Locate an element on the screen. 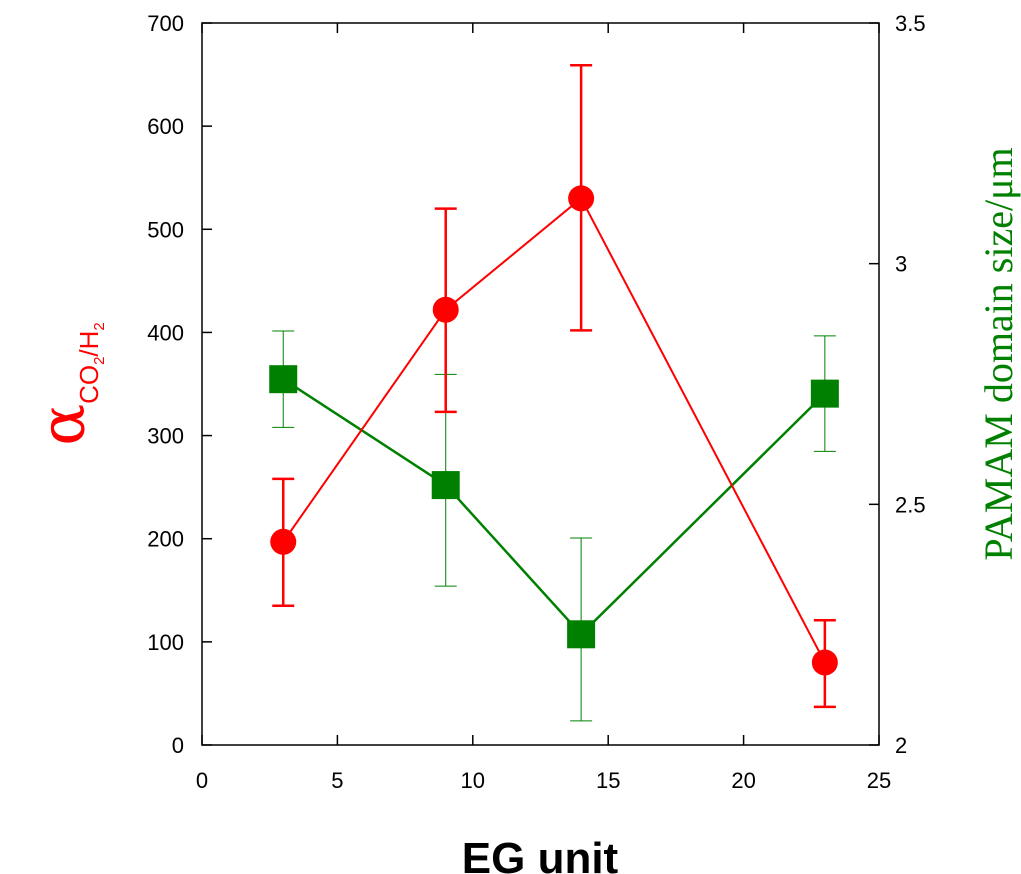  y2-axis-label: PAMAM domain size/μm is located at coordinates (998, 353).